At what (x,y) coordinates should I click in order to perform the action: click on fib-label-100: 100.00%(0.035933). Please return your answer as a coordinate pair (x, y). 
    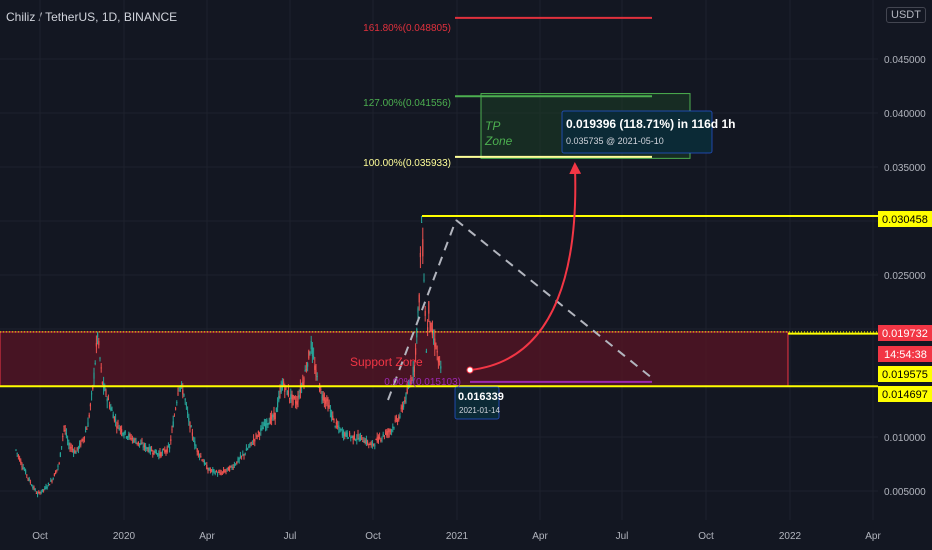
    Looking at the image, I should click on (407, 163).